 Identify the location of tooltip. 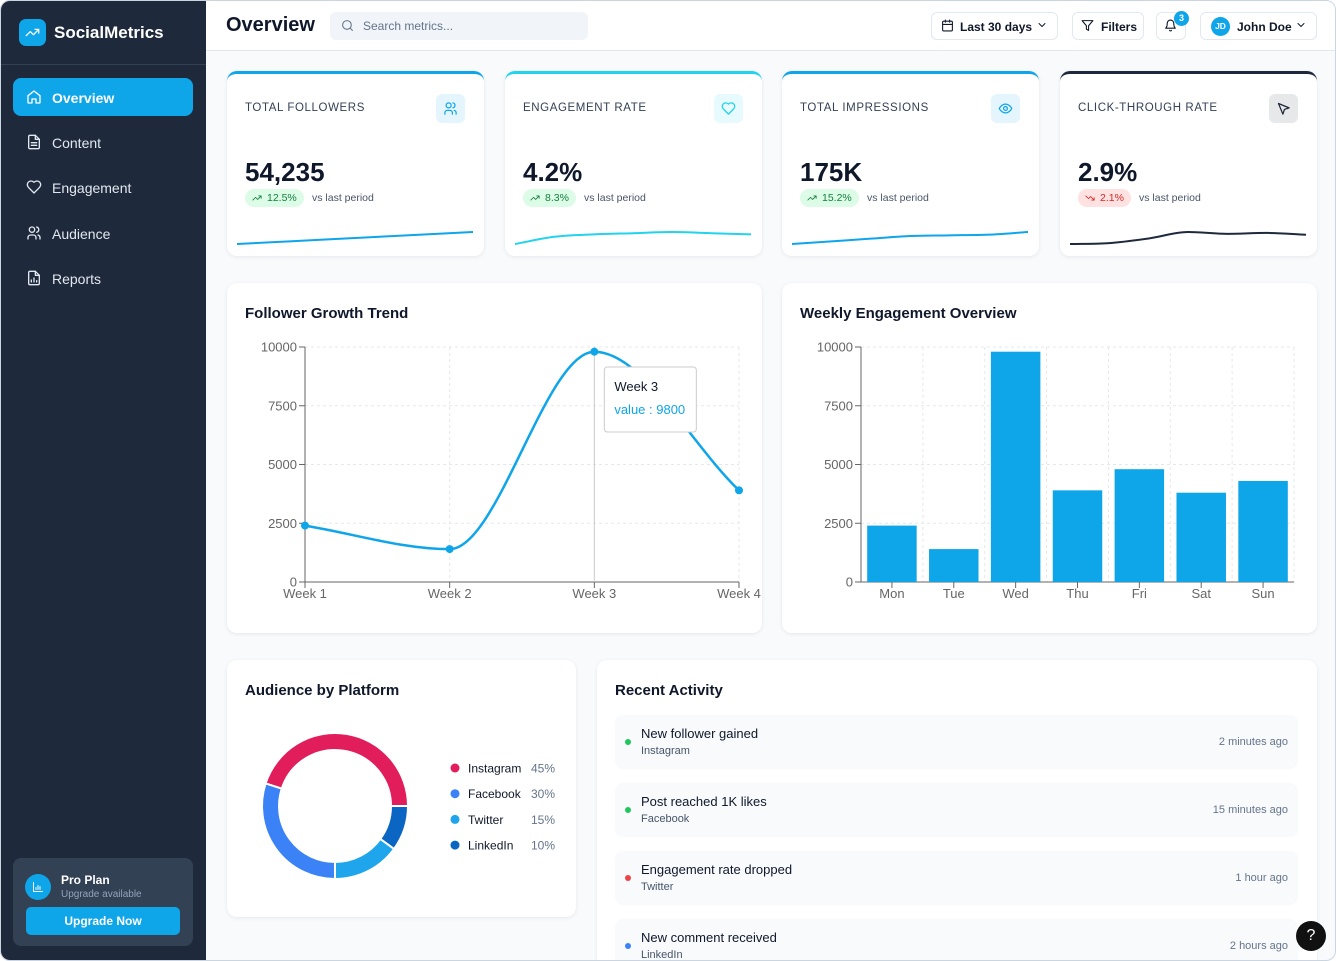
(650, 399).